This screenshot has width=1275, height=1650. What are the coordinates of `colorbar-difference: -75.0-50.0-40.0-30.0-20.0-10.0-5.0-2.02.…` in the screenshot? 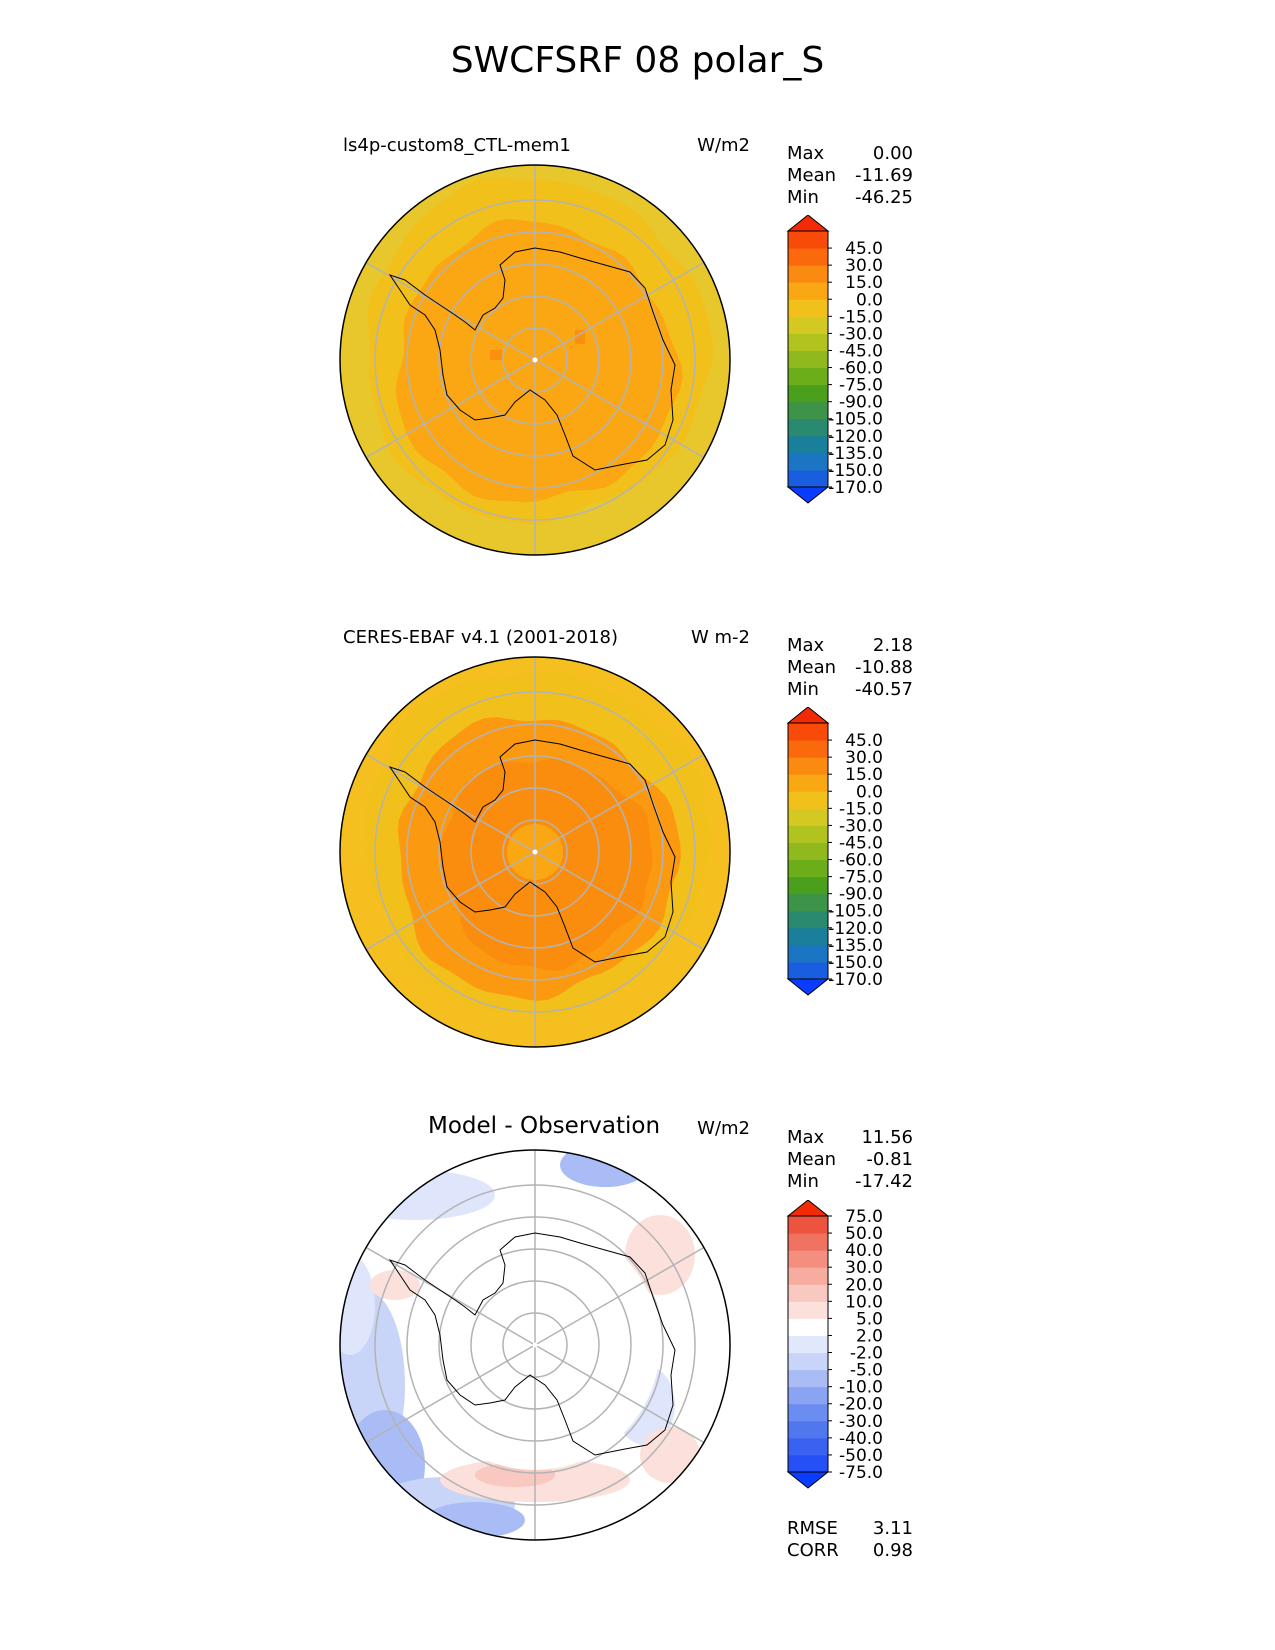 It's located at (834, 1344).